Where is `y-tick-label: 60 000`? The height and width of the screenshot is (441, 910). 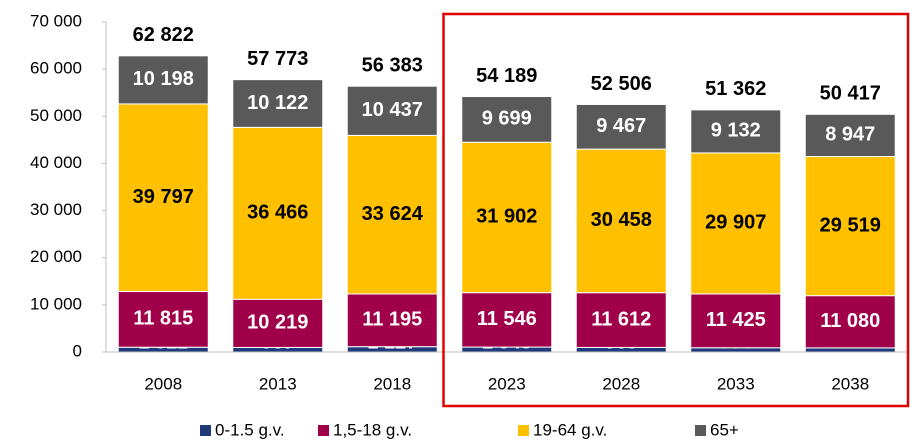
y-tick-label: 60 000 is located at coordinates (56, 68).